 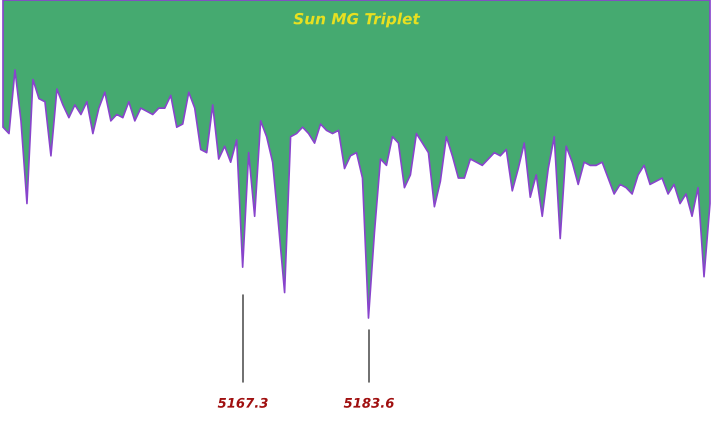 What do you see at coordinates (369, 403) in the screenshot?
I see `text: 5183.6` at bounding box center [369, 403].